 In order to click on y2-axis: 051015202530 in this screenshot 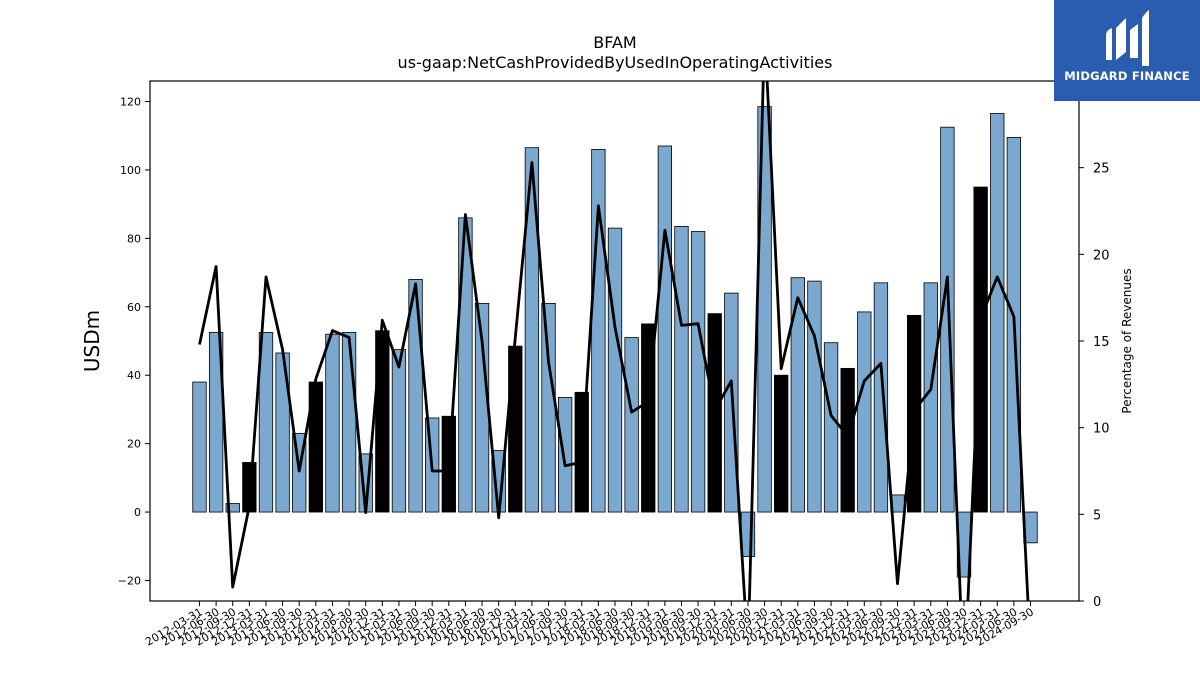, I will do `click(1094, 342)`.